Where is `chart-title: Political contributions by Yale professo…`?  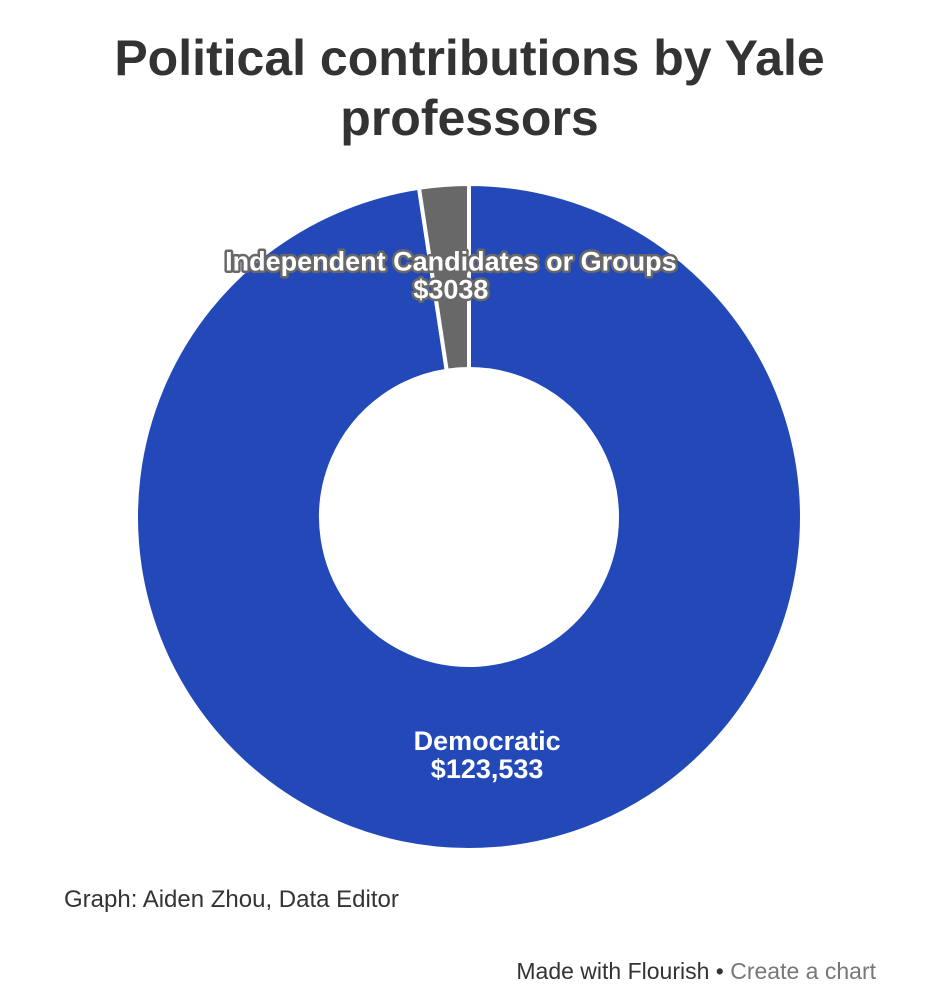
chart-title: Political contributions by Yale professo… is located at coordinates (469, 88).